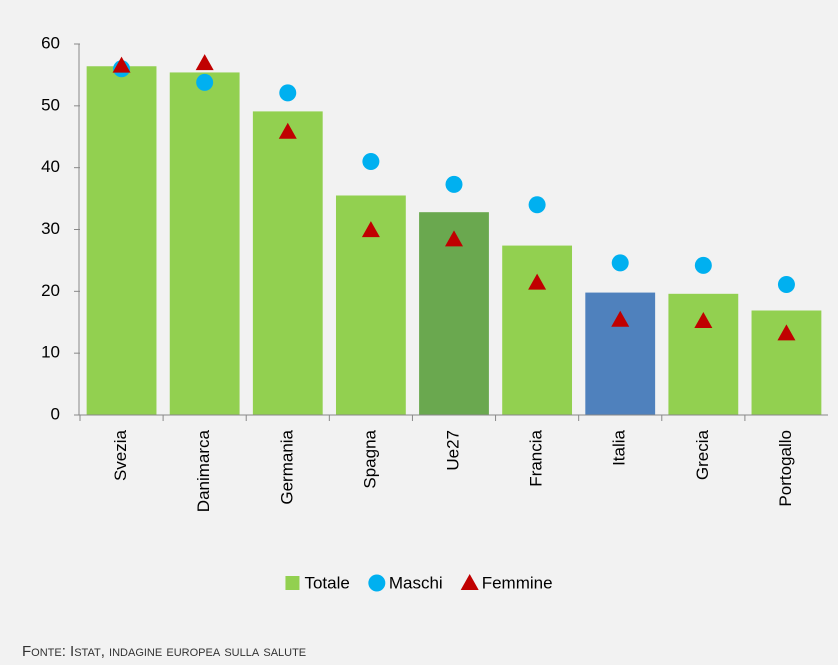 The height and width of the screenshot is (665, 838). Describe the element at coordinates (326, 582) in the screenshot. I see `legend-label: Totale` at that location.